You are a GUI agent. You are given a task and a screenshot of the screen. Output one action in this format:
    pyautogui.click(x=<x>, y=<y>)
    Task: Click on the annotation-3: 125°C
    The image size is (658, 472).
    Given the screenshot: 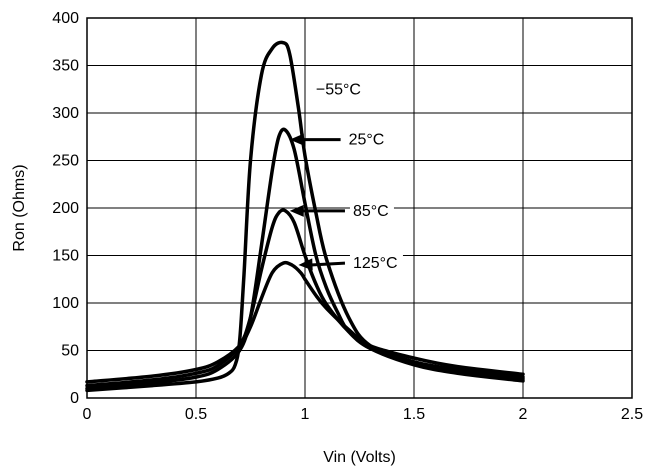 What is the action you would take?
    pyautogui.click(x=350, y=262)
    